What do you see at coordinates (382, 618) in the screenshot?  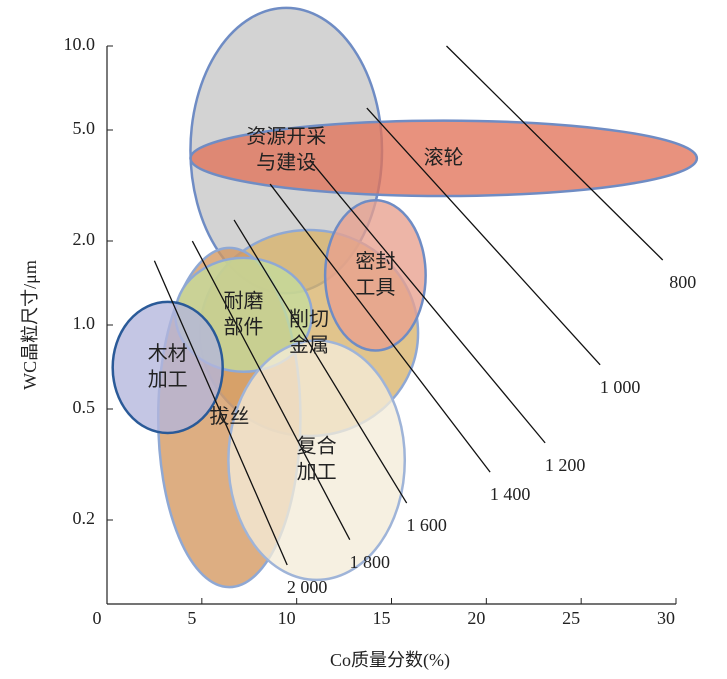 I see `x-tick-label: 15` at bounding box center [382, 618].